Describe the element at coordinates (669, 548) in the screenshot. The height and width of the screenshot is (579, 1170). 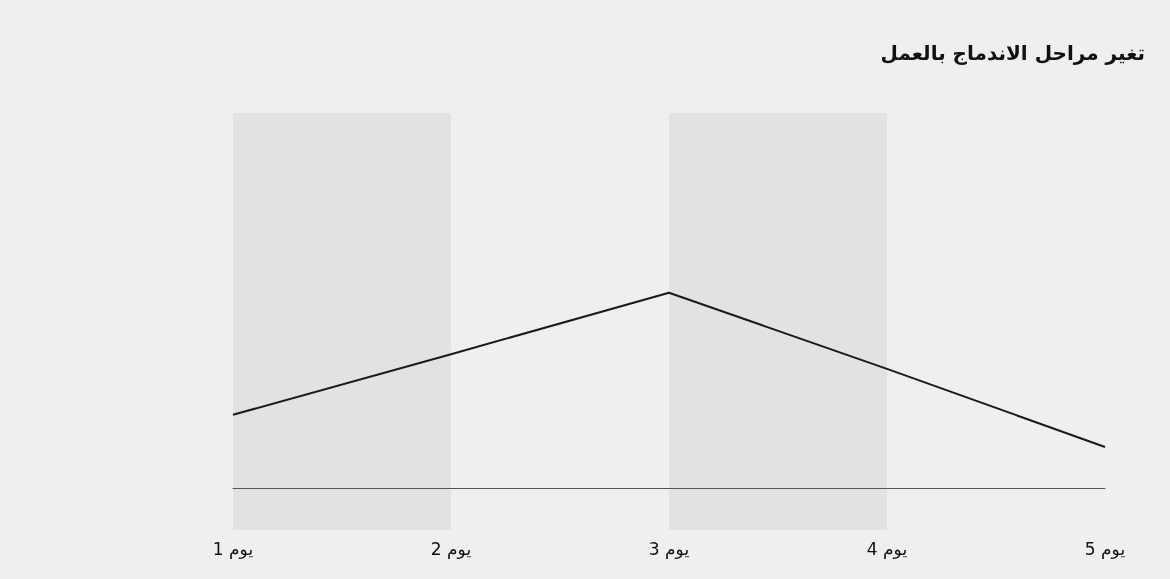
I see `x-tick-label: يوم 3` at that location.